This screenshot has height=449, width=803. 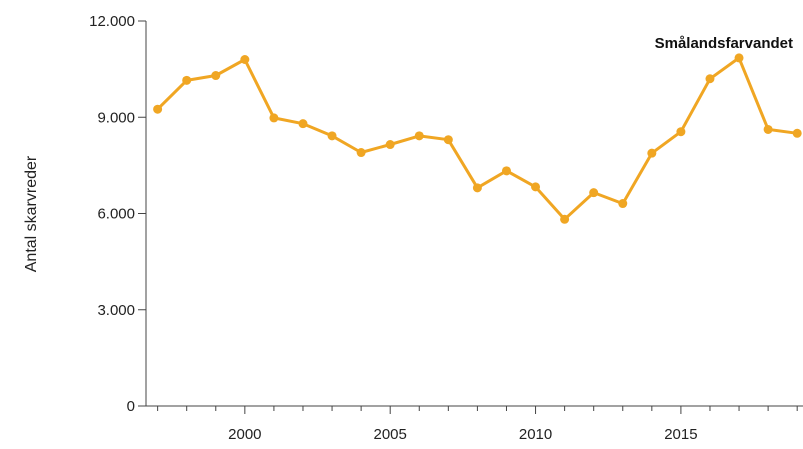 I want to click on y-axis: 0 3.000 6.000 9.000 12.000, so click(x=118, y=214).